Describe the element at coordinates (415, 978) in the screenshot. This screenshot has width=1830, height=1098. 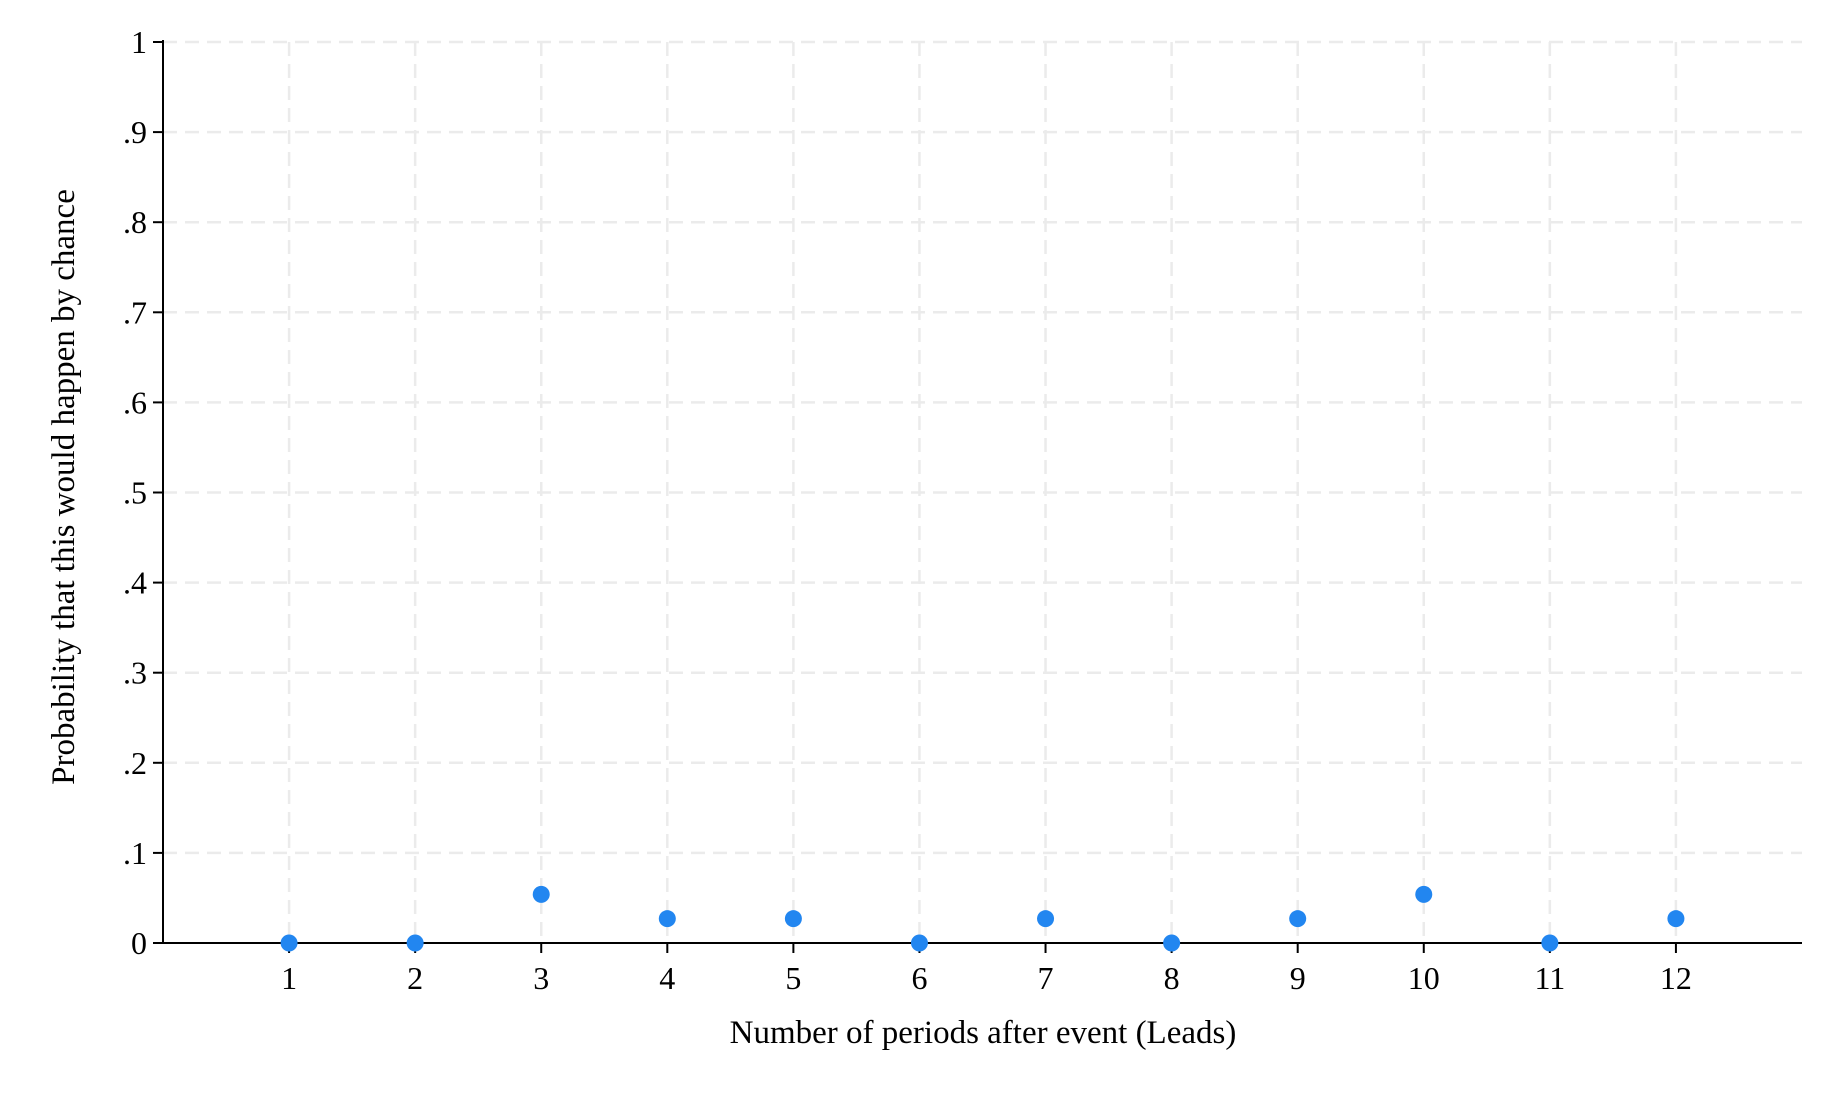
I see `x-tick-label: 2` at that location.